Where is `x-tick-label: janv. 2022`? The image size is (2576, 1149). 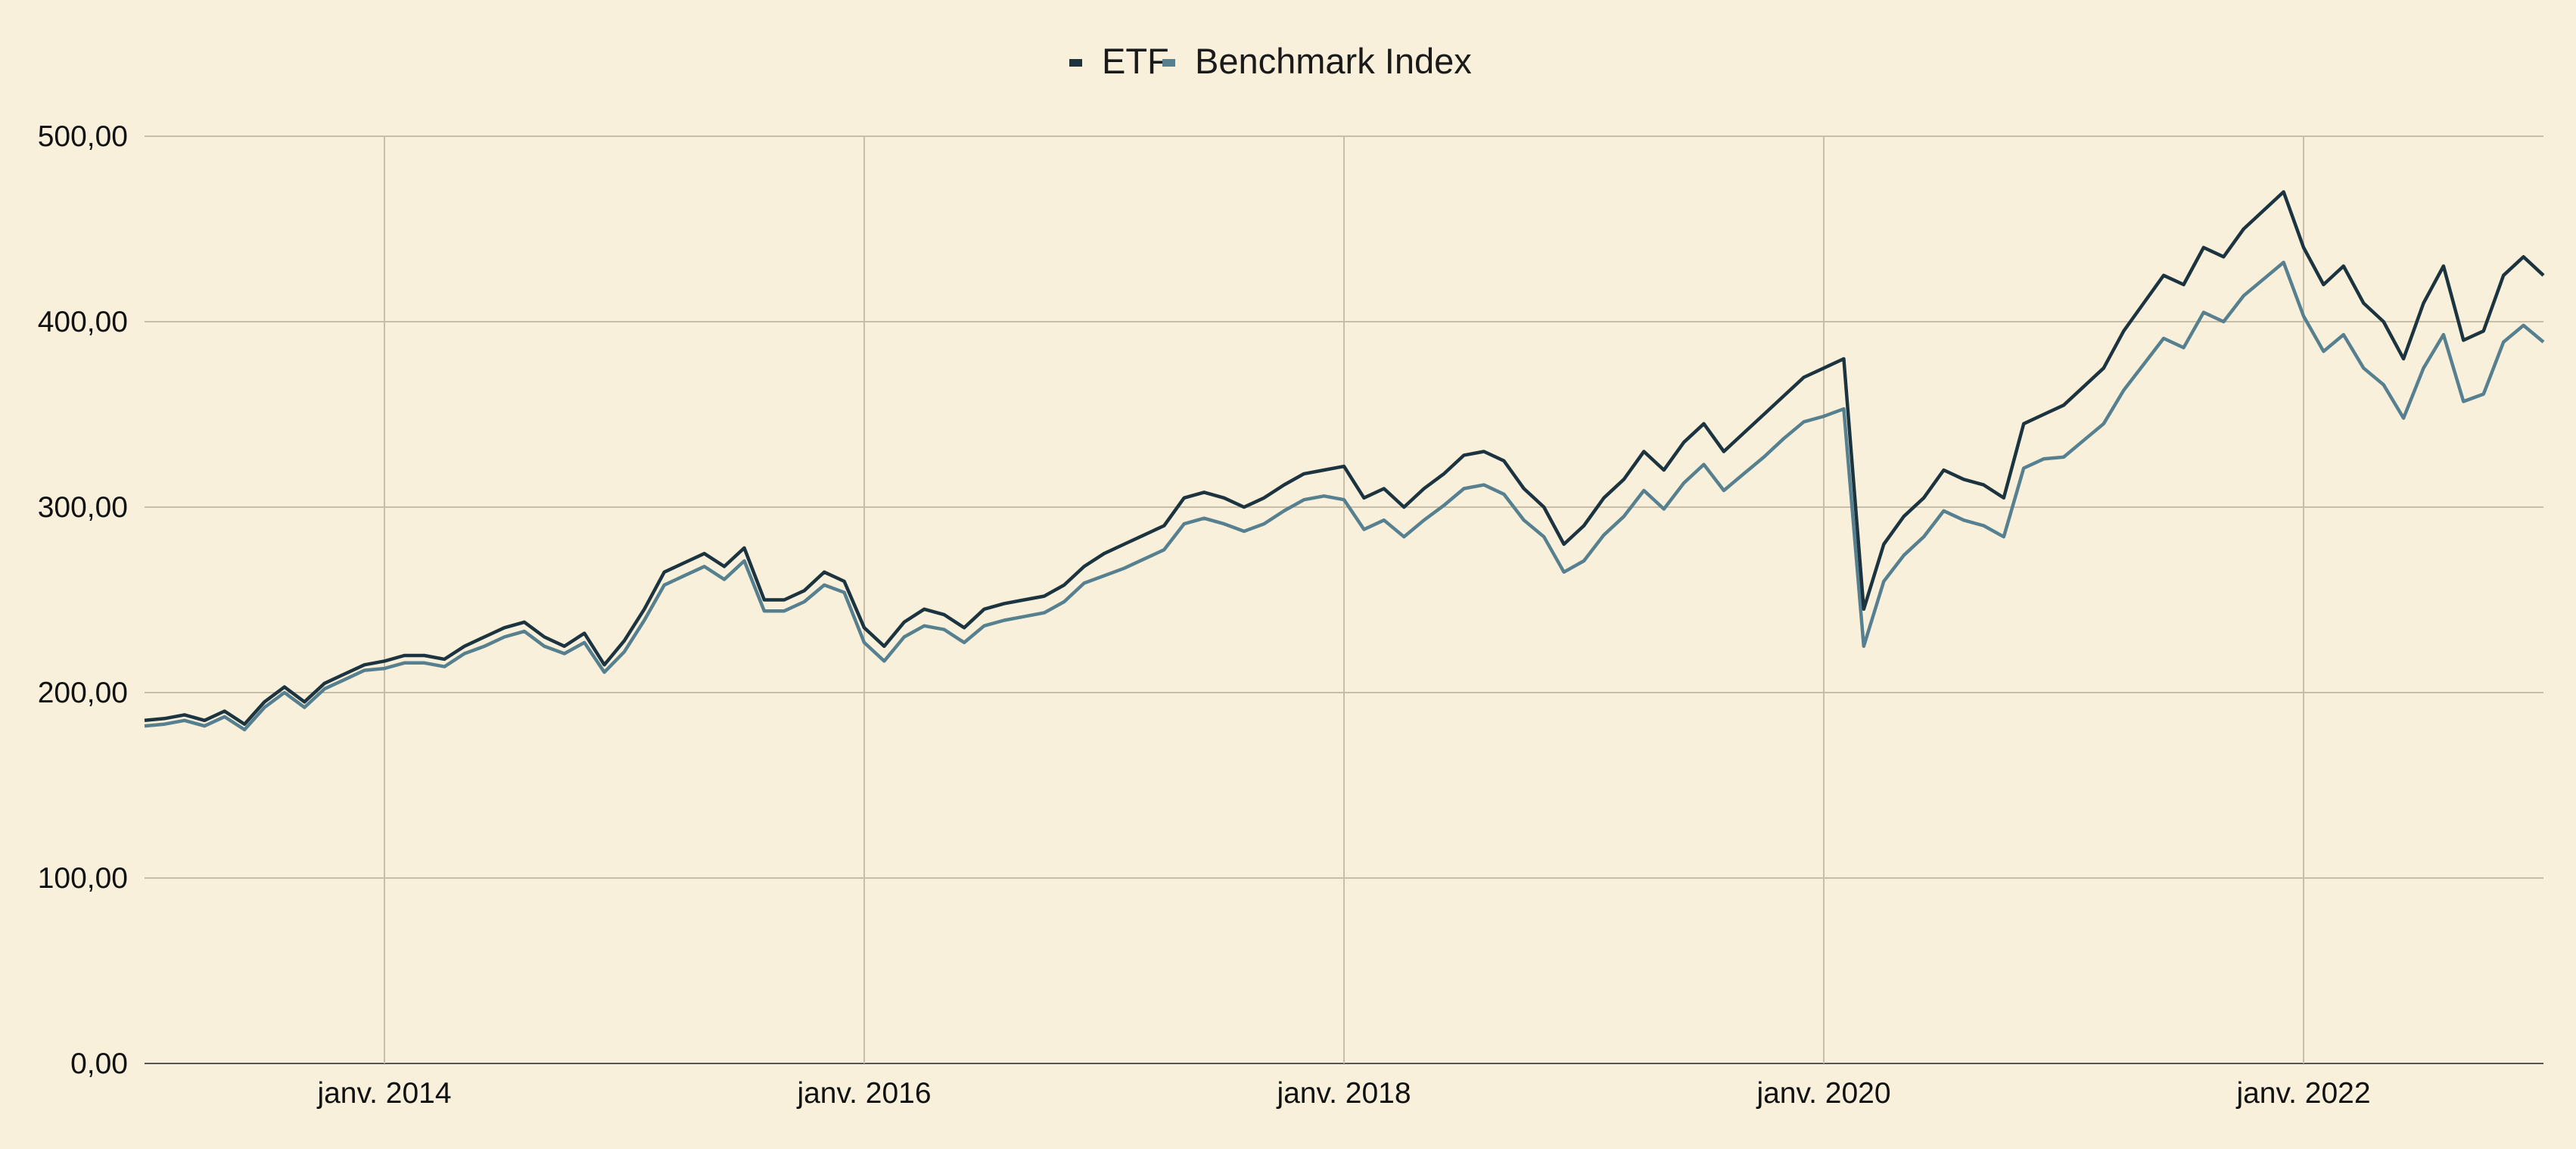 x-tick-label: janv. 2022 is located at coordinates (2302, 1093).